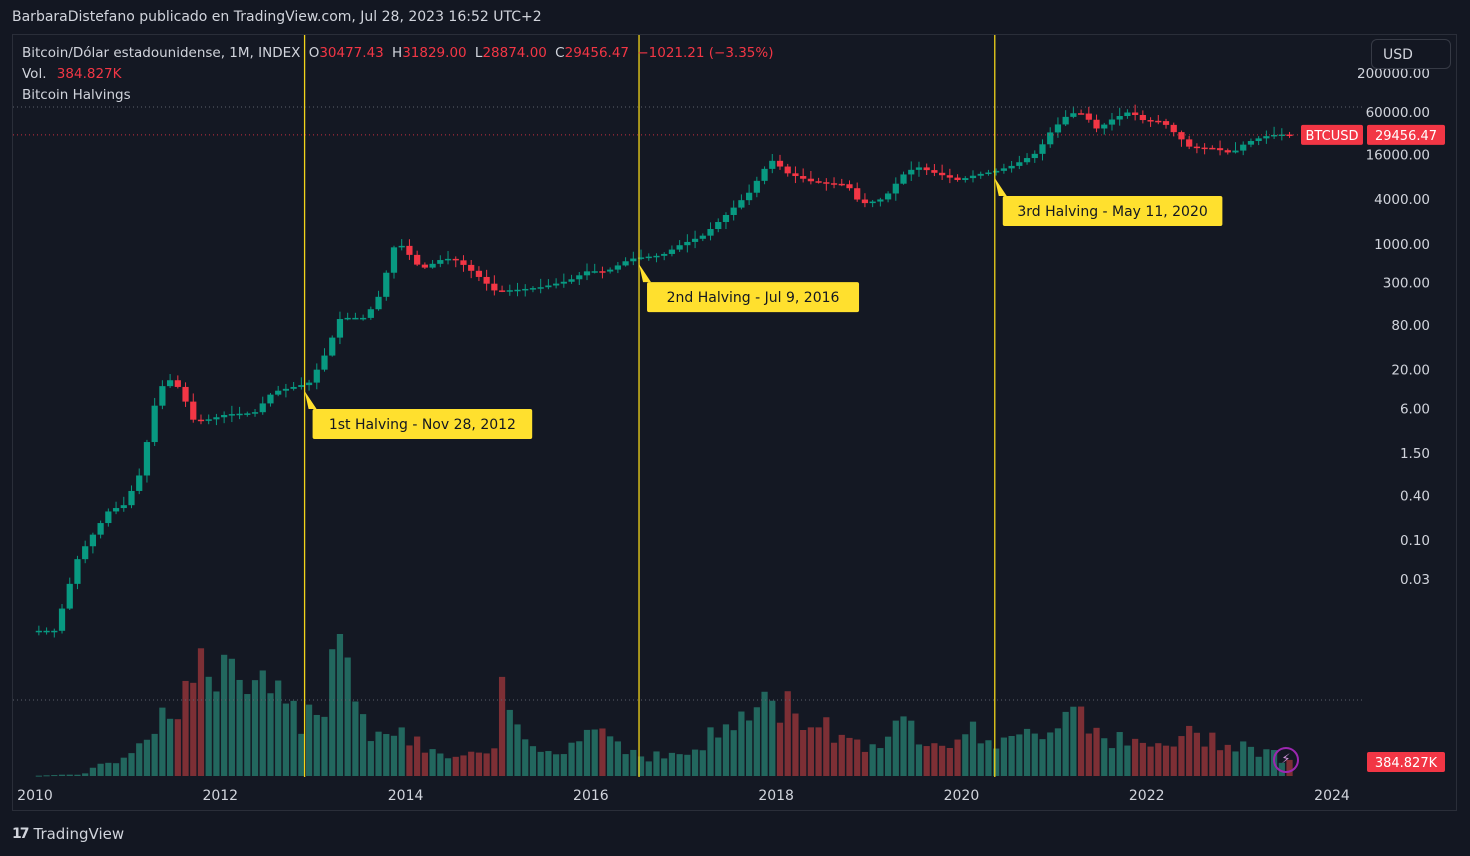 This screenshot has height=856, width=1470. What do you see at coordinates (1410, 326) in the screenshot?
I see `y-tick-label: 80.00` at bounding box center [1410, 326].